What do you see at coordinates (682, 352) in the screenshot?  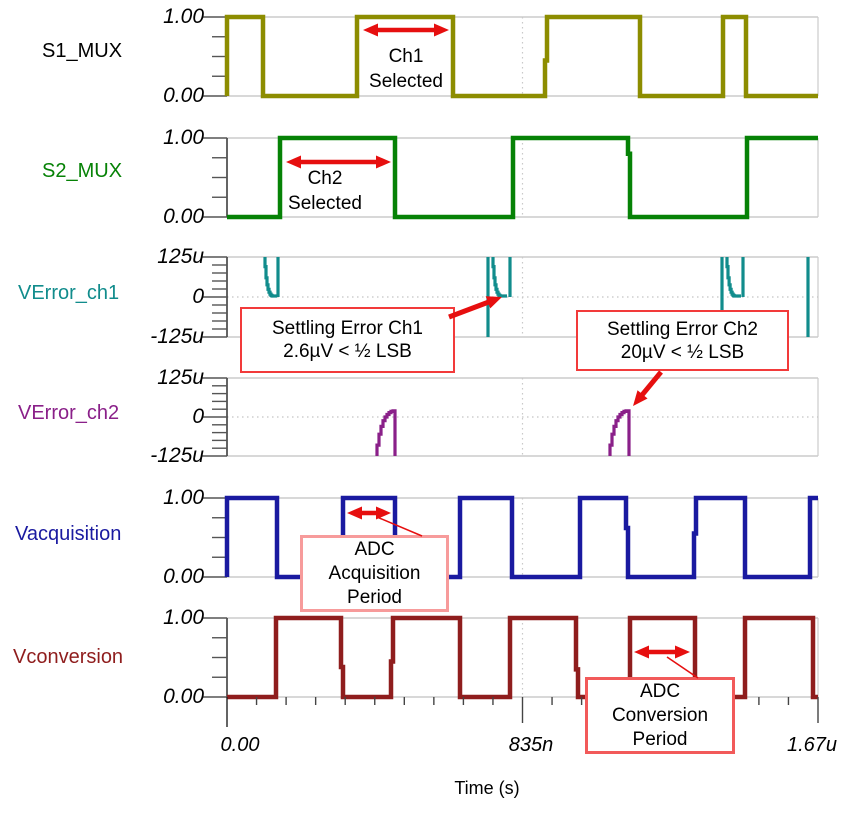 I see `callout-line: 20µV < ½ LSB` at bounding box center [682, 352].